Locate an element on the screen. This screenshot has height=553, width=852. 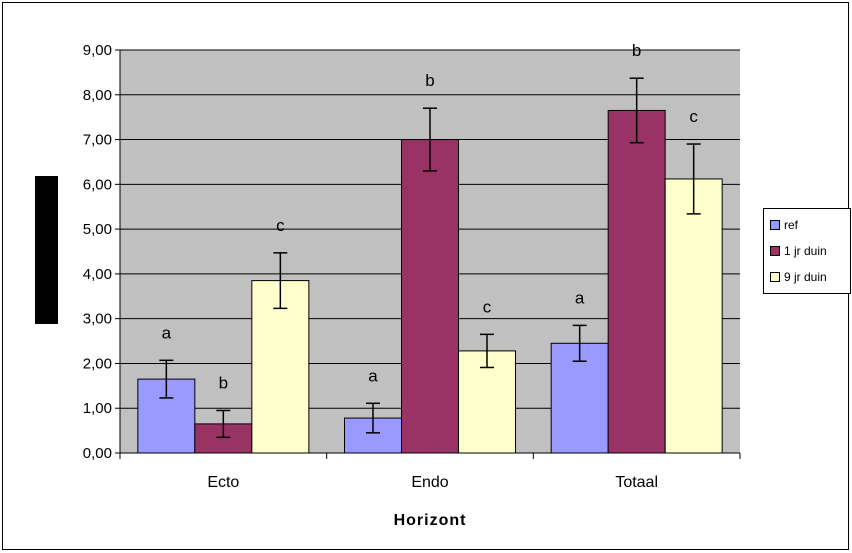
legend: ref 1 jr duin 9 jr duin is located at coordinates (807, 251).